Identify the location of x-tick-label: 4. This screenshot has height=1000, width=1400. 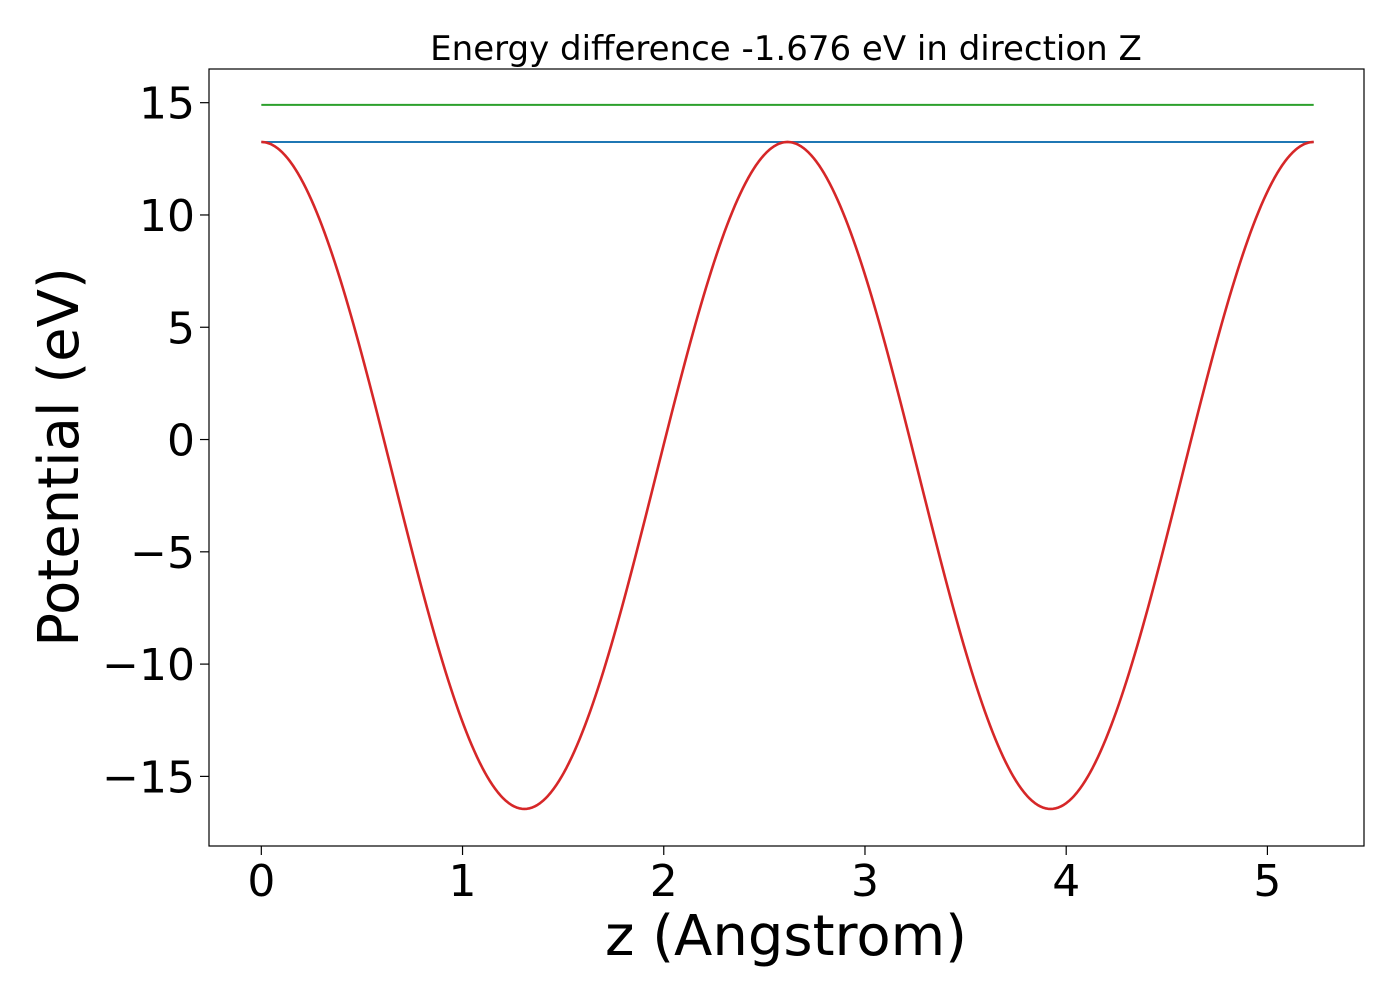
(1066, 881).